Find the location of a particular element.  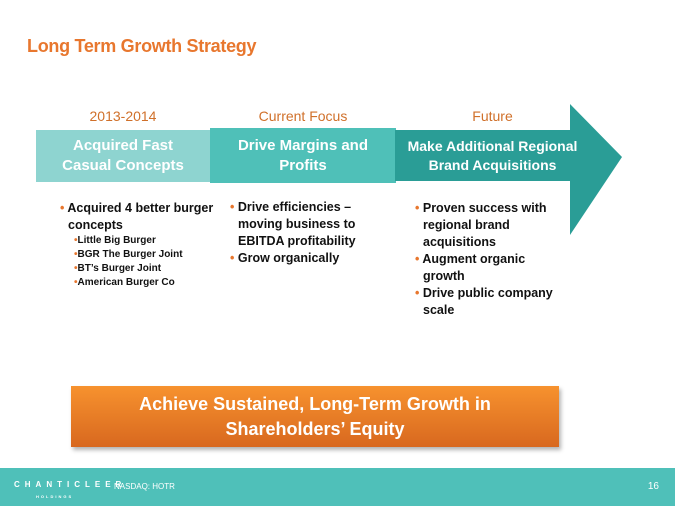

bullet: Augment organic growth is located at coordinates (474, 267).